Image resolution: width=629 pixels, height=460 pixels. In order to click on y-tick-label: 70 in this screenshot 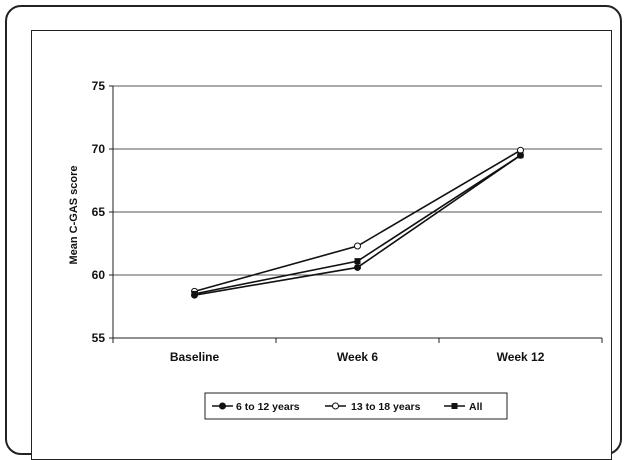, I will do `click(99, 149)`.